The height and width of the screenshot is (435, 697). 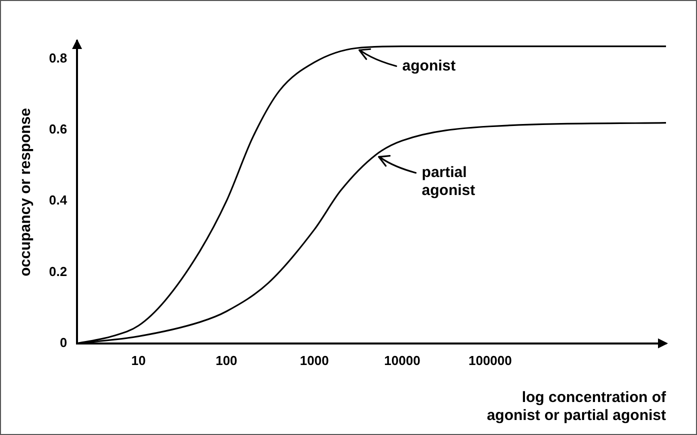 What do you see at coordinates (58, 271) in the screenshot?
I see `y-tick-label: 0.2` at bounding box center [58, 271].